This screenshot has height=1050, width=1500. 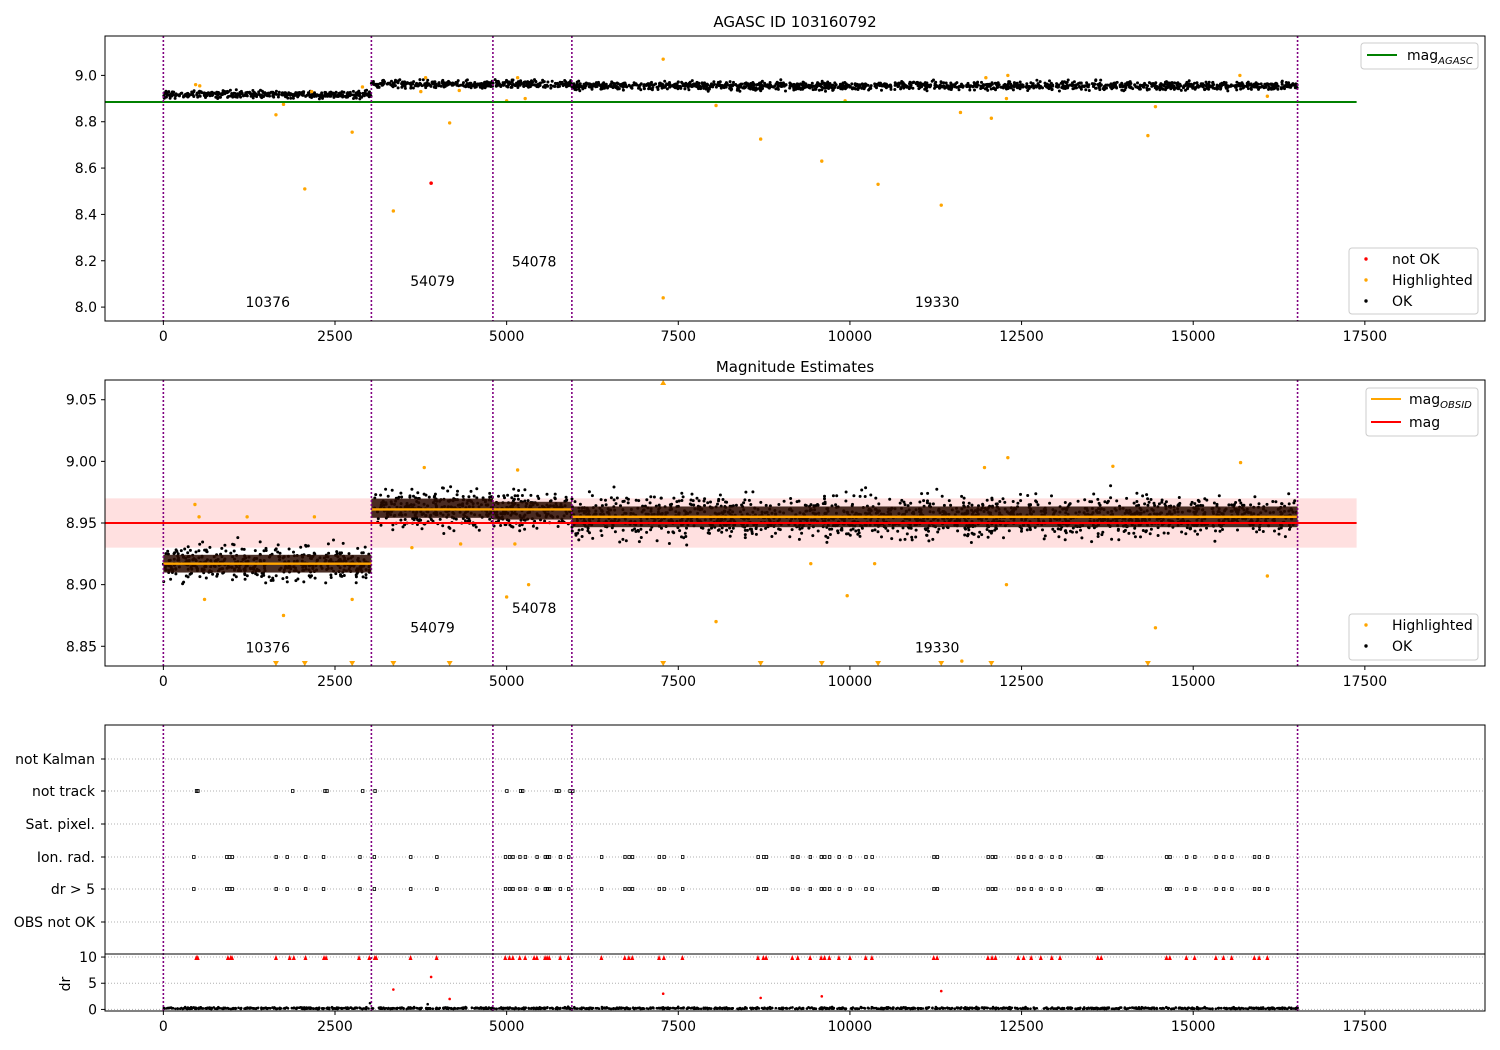 What do you see at coordinates (81, 401) in the screenshot?
I see `magnitude-ytick-label: 9.05` at bounding box center [81, 401].